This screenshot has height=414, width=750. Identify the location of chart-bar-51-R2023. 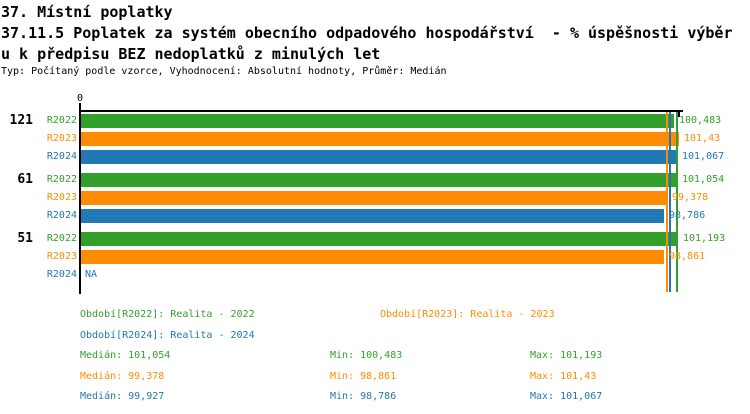
(372, 257).